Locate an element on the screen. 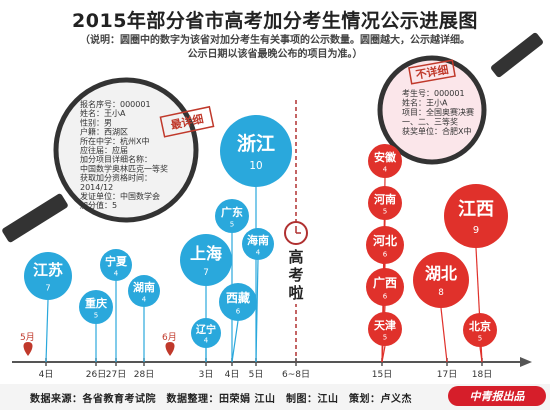 Image resolution: width=550 pixels, height=410 pixels. detailed-card-line: 应往届：应届 is located at coordinates (104, 150).